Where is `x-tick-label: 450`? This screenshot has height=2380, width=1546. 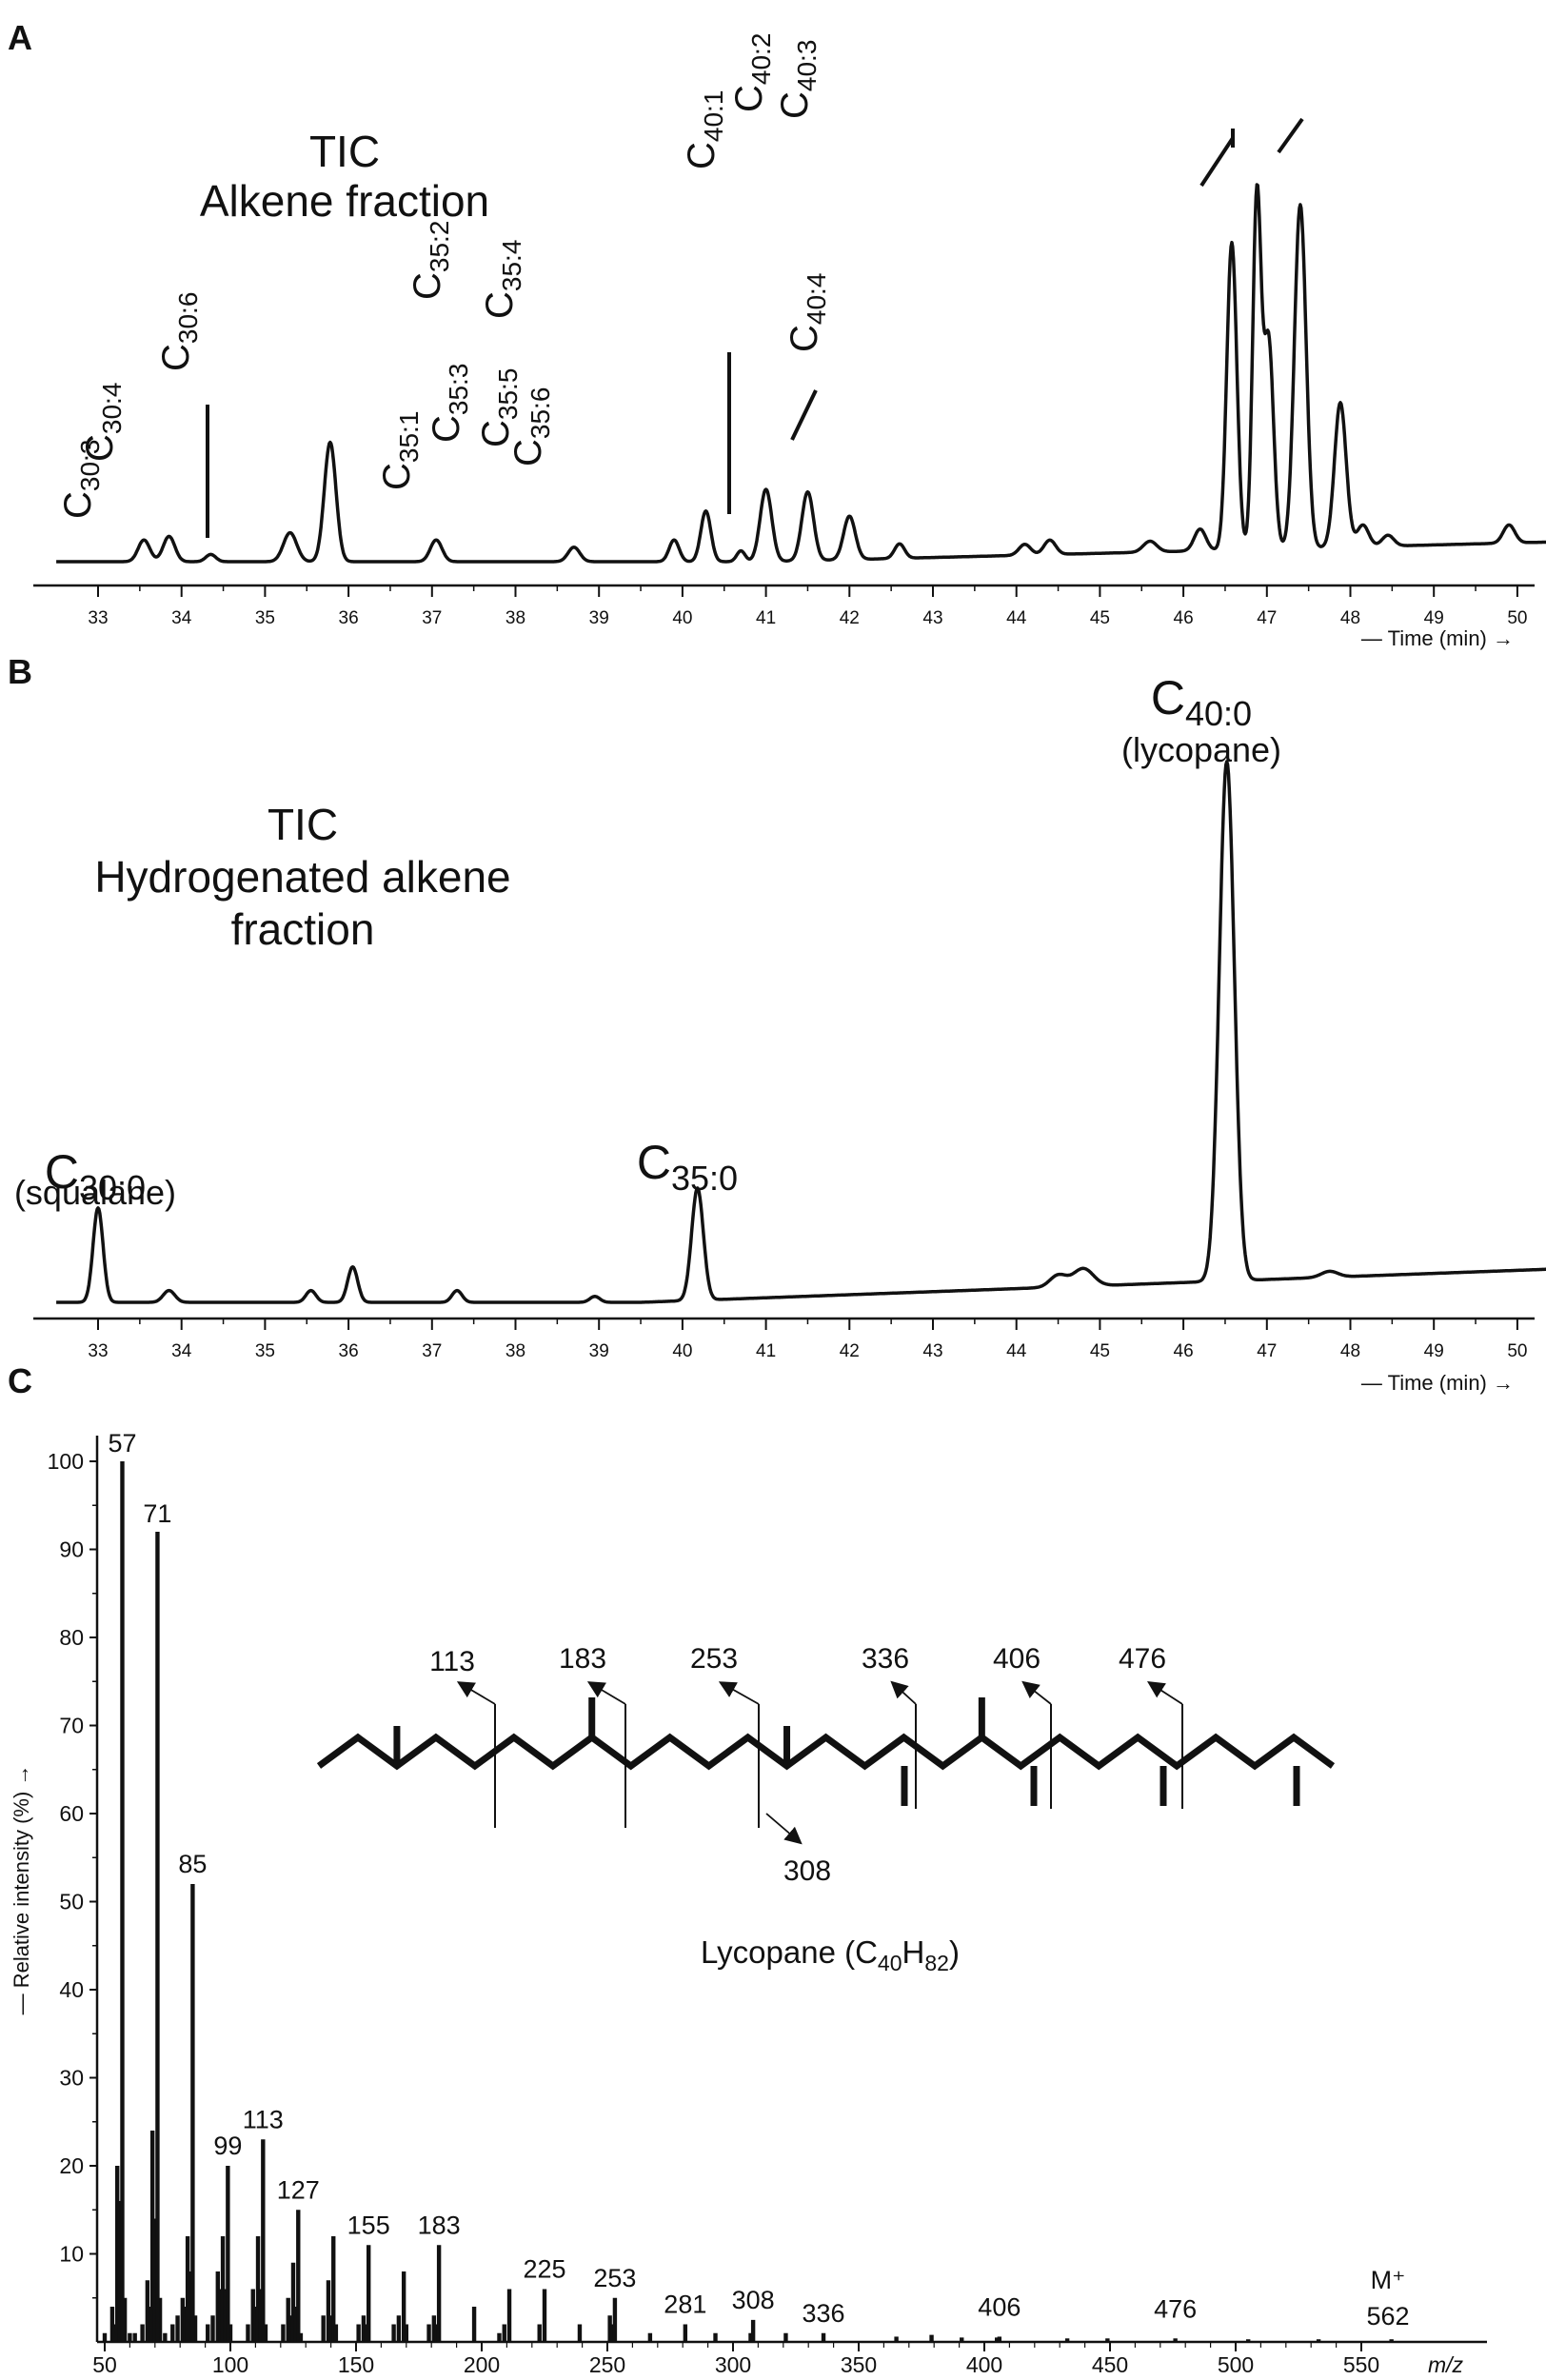 x-tick-label: 450 is located at coordinates (1110, 2364).